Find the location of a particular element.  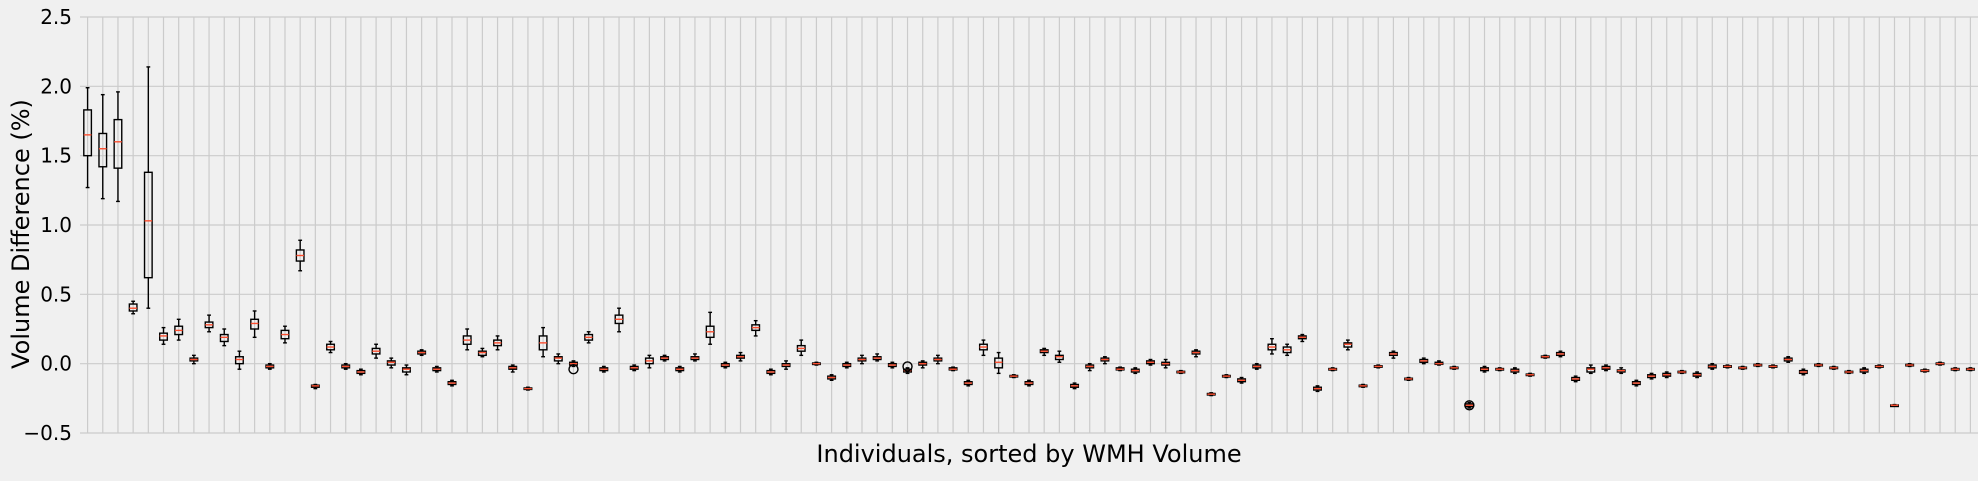

y-tick-label: 1.0 is located at coordinates (56, 225).